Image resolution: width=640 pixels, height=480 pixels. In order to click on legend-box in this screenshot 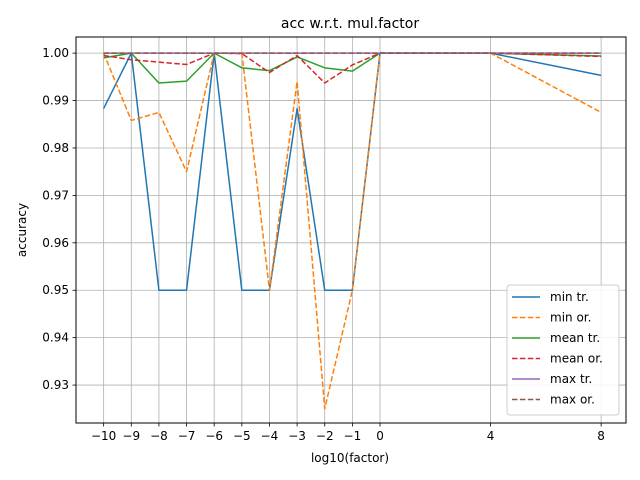, I will do `click(563, 350)`.